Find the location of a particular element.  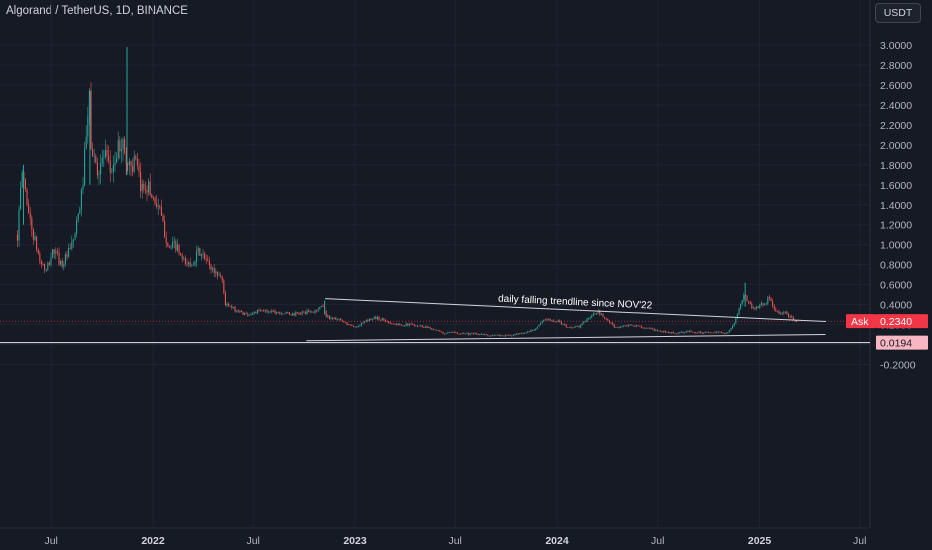

level-price-value: 0.0194 is located at coordinates (896, 344).